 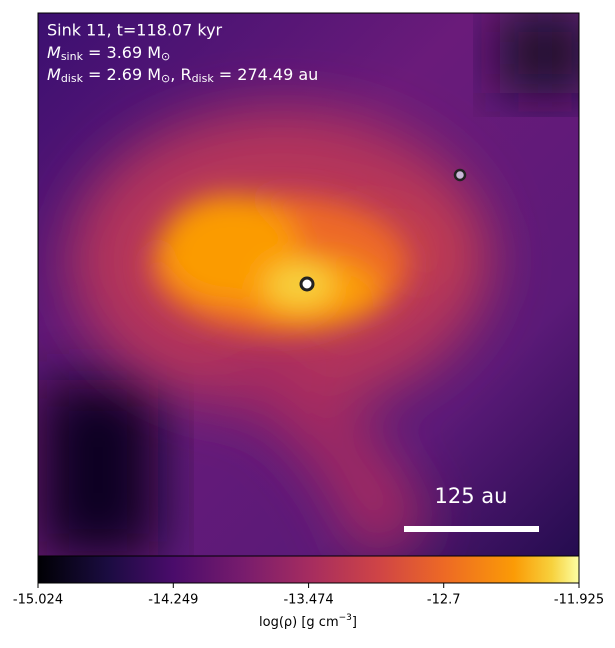 I want to click on tick-label: -15.024, so click(x=38, y=600).